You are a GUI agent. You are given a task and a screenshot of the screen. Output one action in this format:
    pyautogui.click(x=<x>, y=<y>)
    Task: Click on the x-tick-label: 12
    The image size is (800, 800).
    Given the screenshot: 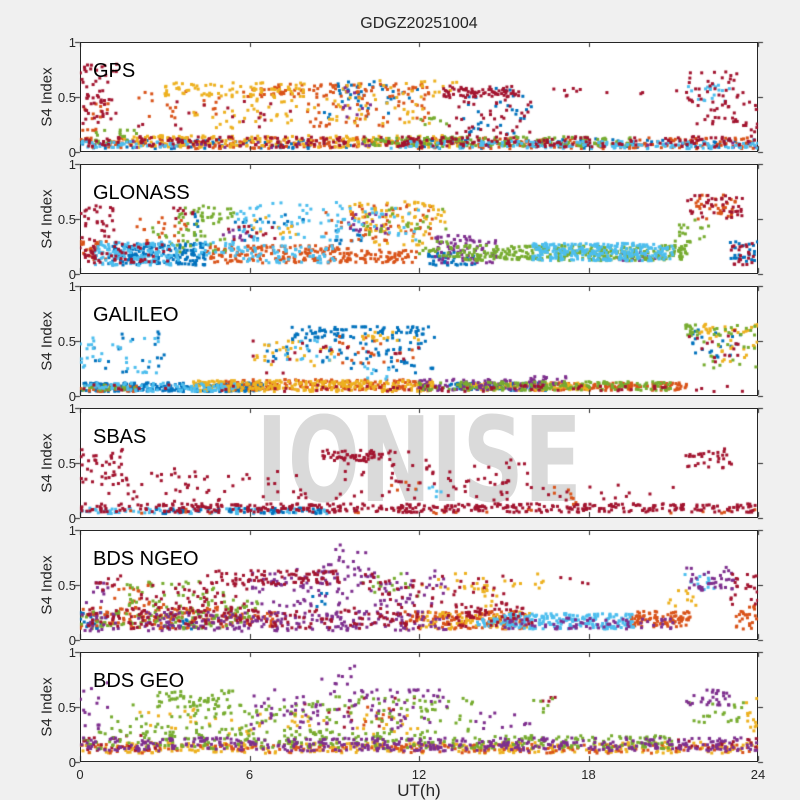 What is the action you would take?
    pyautogui.click(x=419, y=774)
    